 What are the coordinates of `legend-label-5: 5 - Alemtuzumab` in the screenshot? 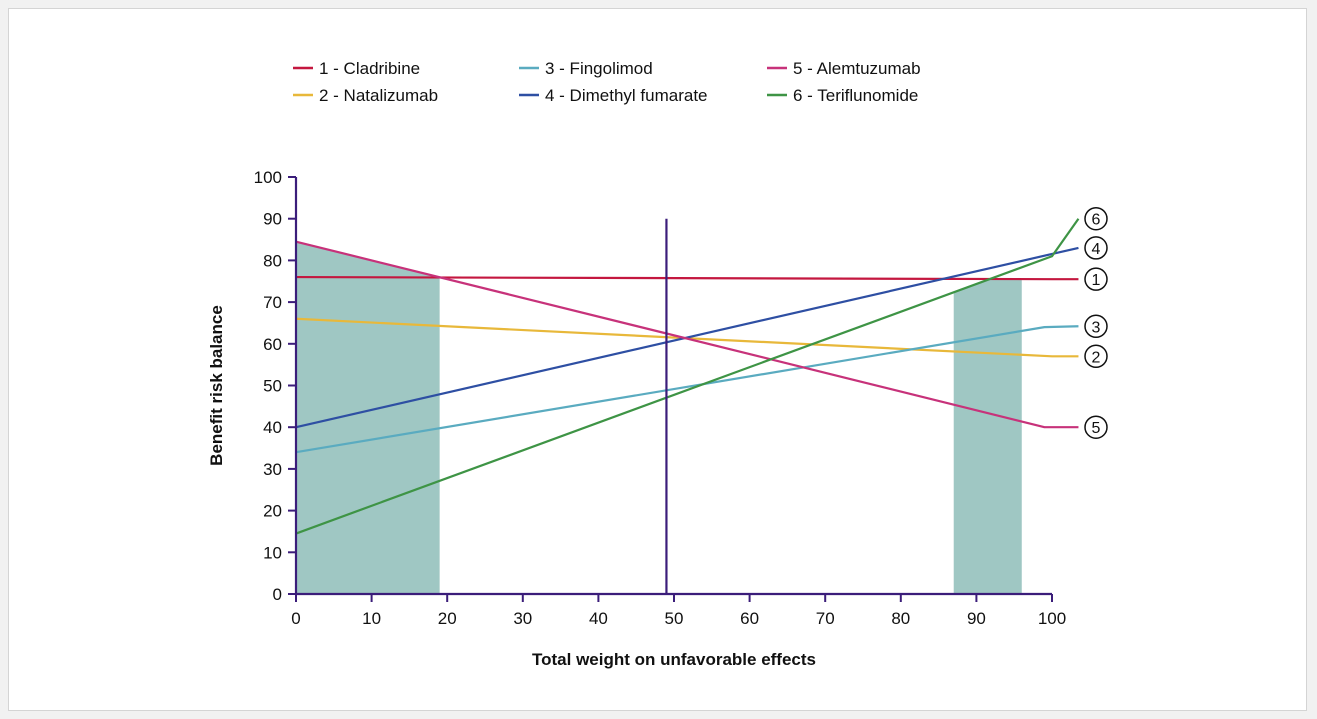 It's located at (857, 68).